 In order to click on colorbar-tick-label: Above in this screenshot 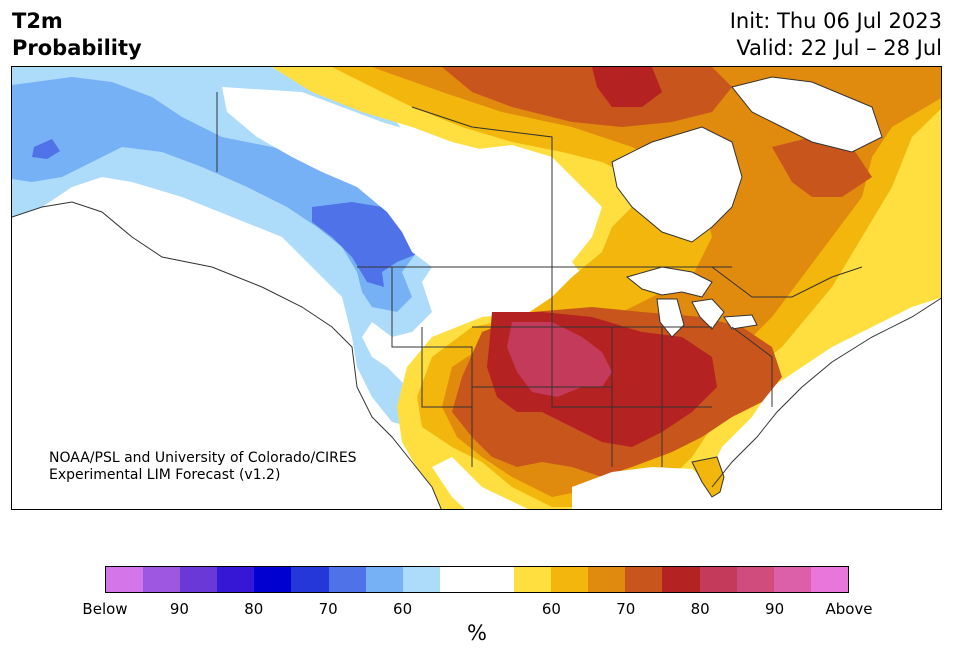, I will do `click(849, 609)`.